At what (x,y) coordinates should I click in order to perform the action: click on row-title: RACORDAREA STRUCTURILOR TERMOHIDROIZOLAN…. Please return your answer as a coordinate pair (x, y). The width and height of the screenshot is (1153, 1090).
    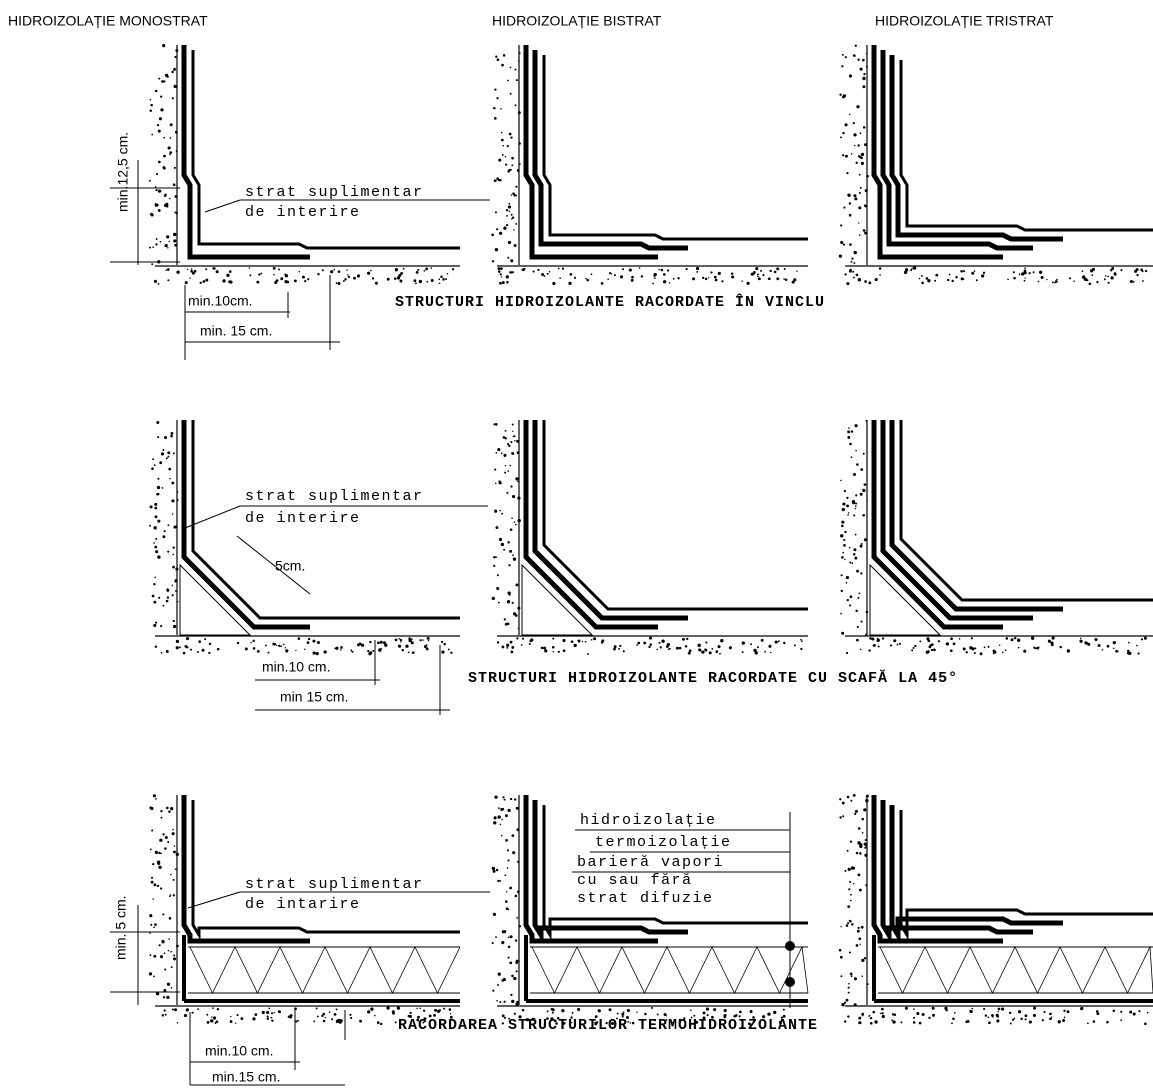
    Looking at the image, I should click on (608, 1025).